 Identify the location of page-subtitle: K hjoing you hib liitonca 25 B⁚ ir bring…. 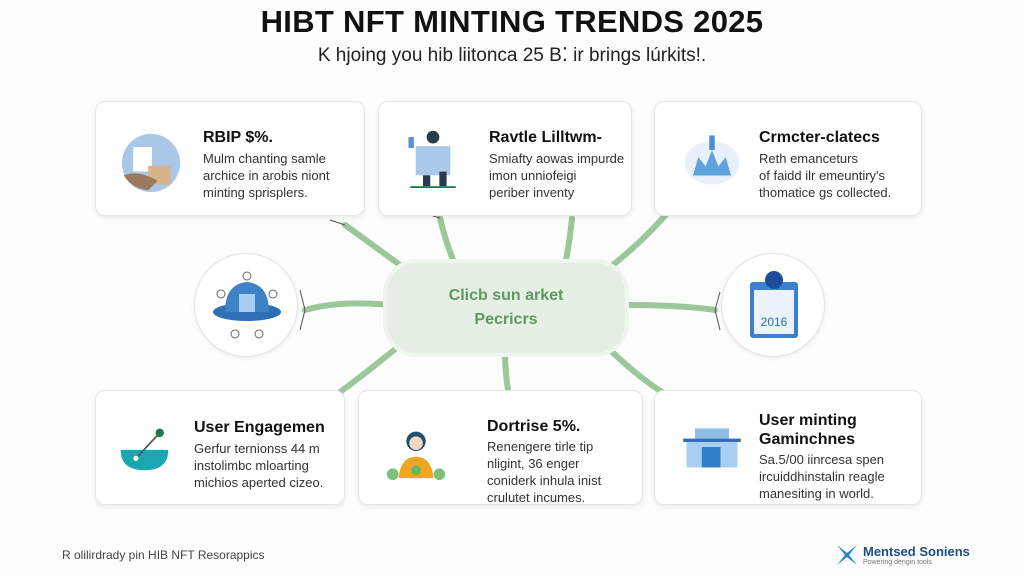
(512, 55).